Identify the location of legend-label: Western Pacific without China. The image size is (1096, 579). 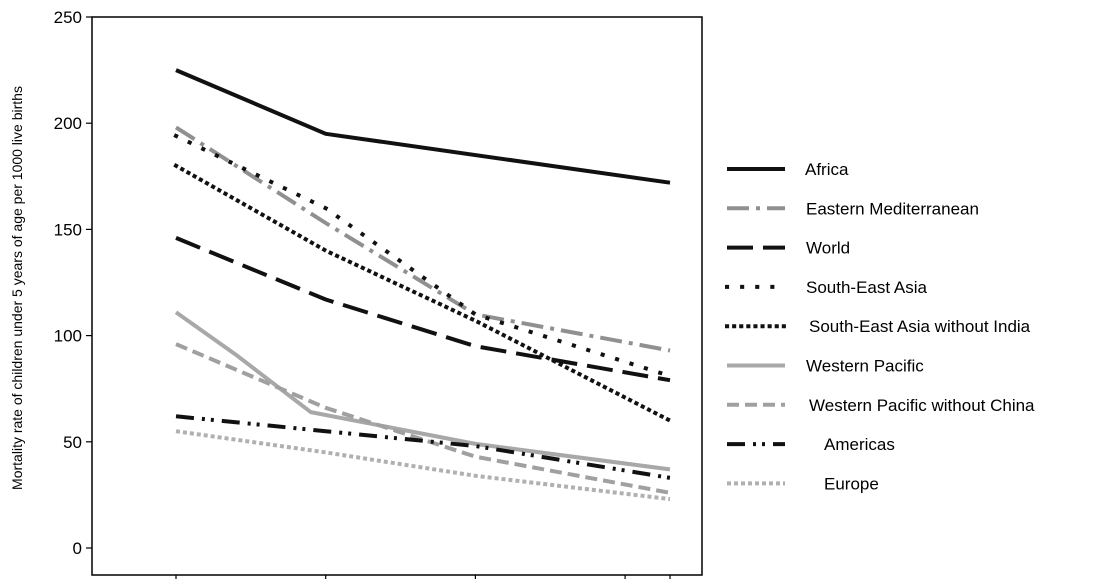
(922, 405).